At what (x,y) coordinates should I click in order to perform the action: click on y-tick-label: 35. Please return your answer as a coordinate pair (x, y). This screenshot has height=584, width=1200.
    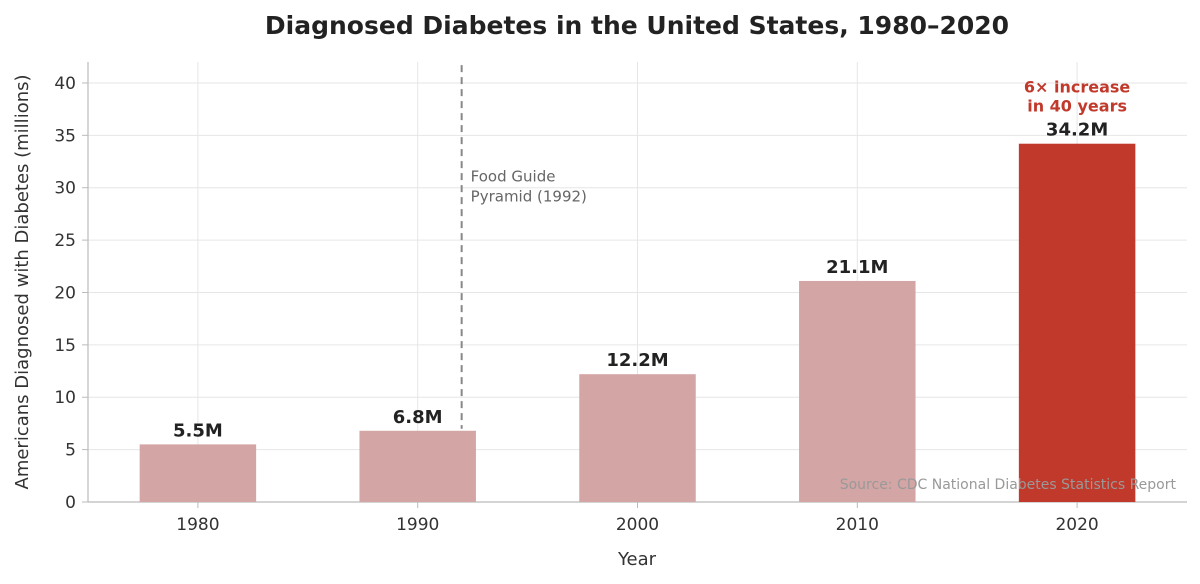
    Looking at the image, I should click on (65, 136).